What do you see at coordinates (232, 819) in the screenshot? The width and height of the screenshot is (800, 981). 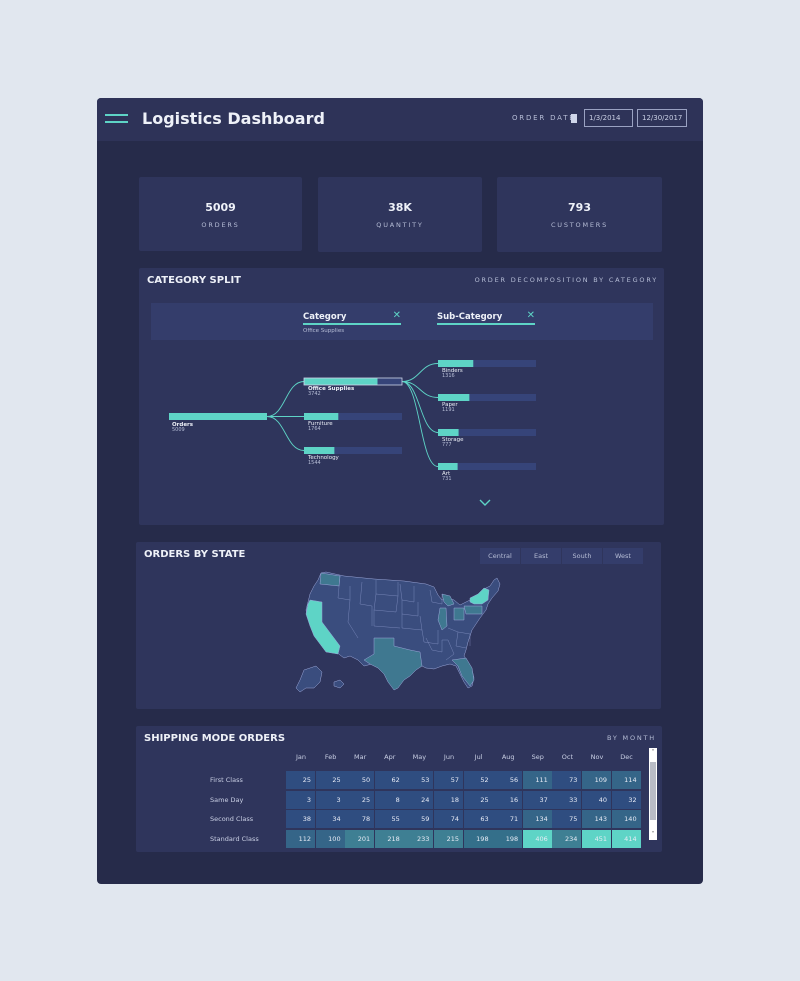 I see `heatmap-row-label: Second Class` at bounding box center [232, 819].